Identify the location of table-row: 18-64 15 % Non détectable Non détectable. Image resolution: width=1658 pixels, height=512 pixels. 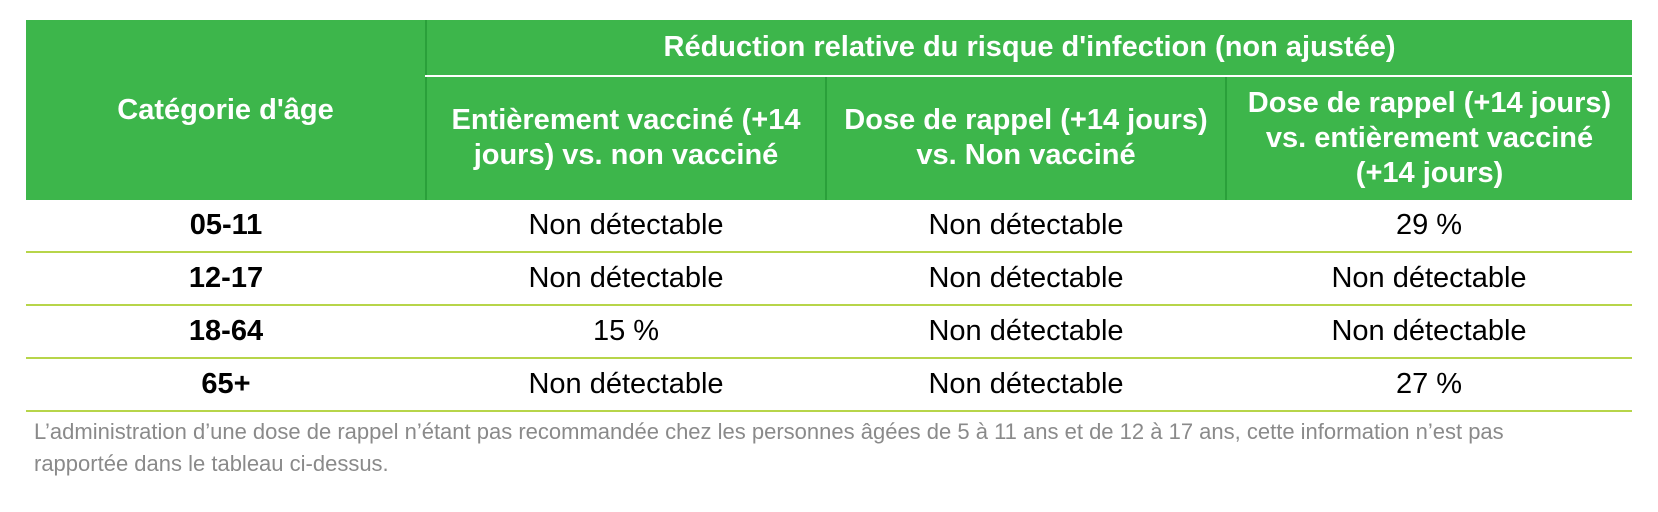
(829, 332).